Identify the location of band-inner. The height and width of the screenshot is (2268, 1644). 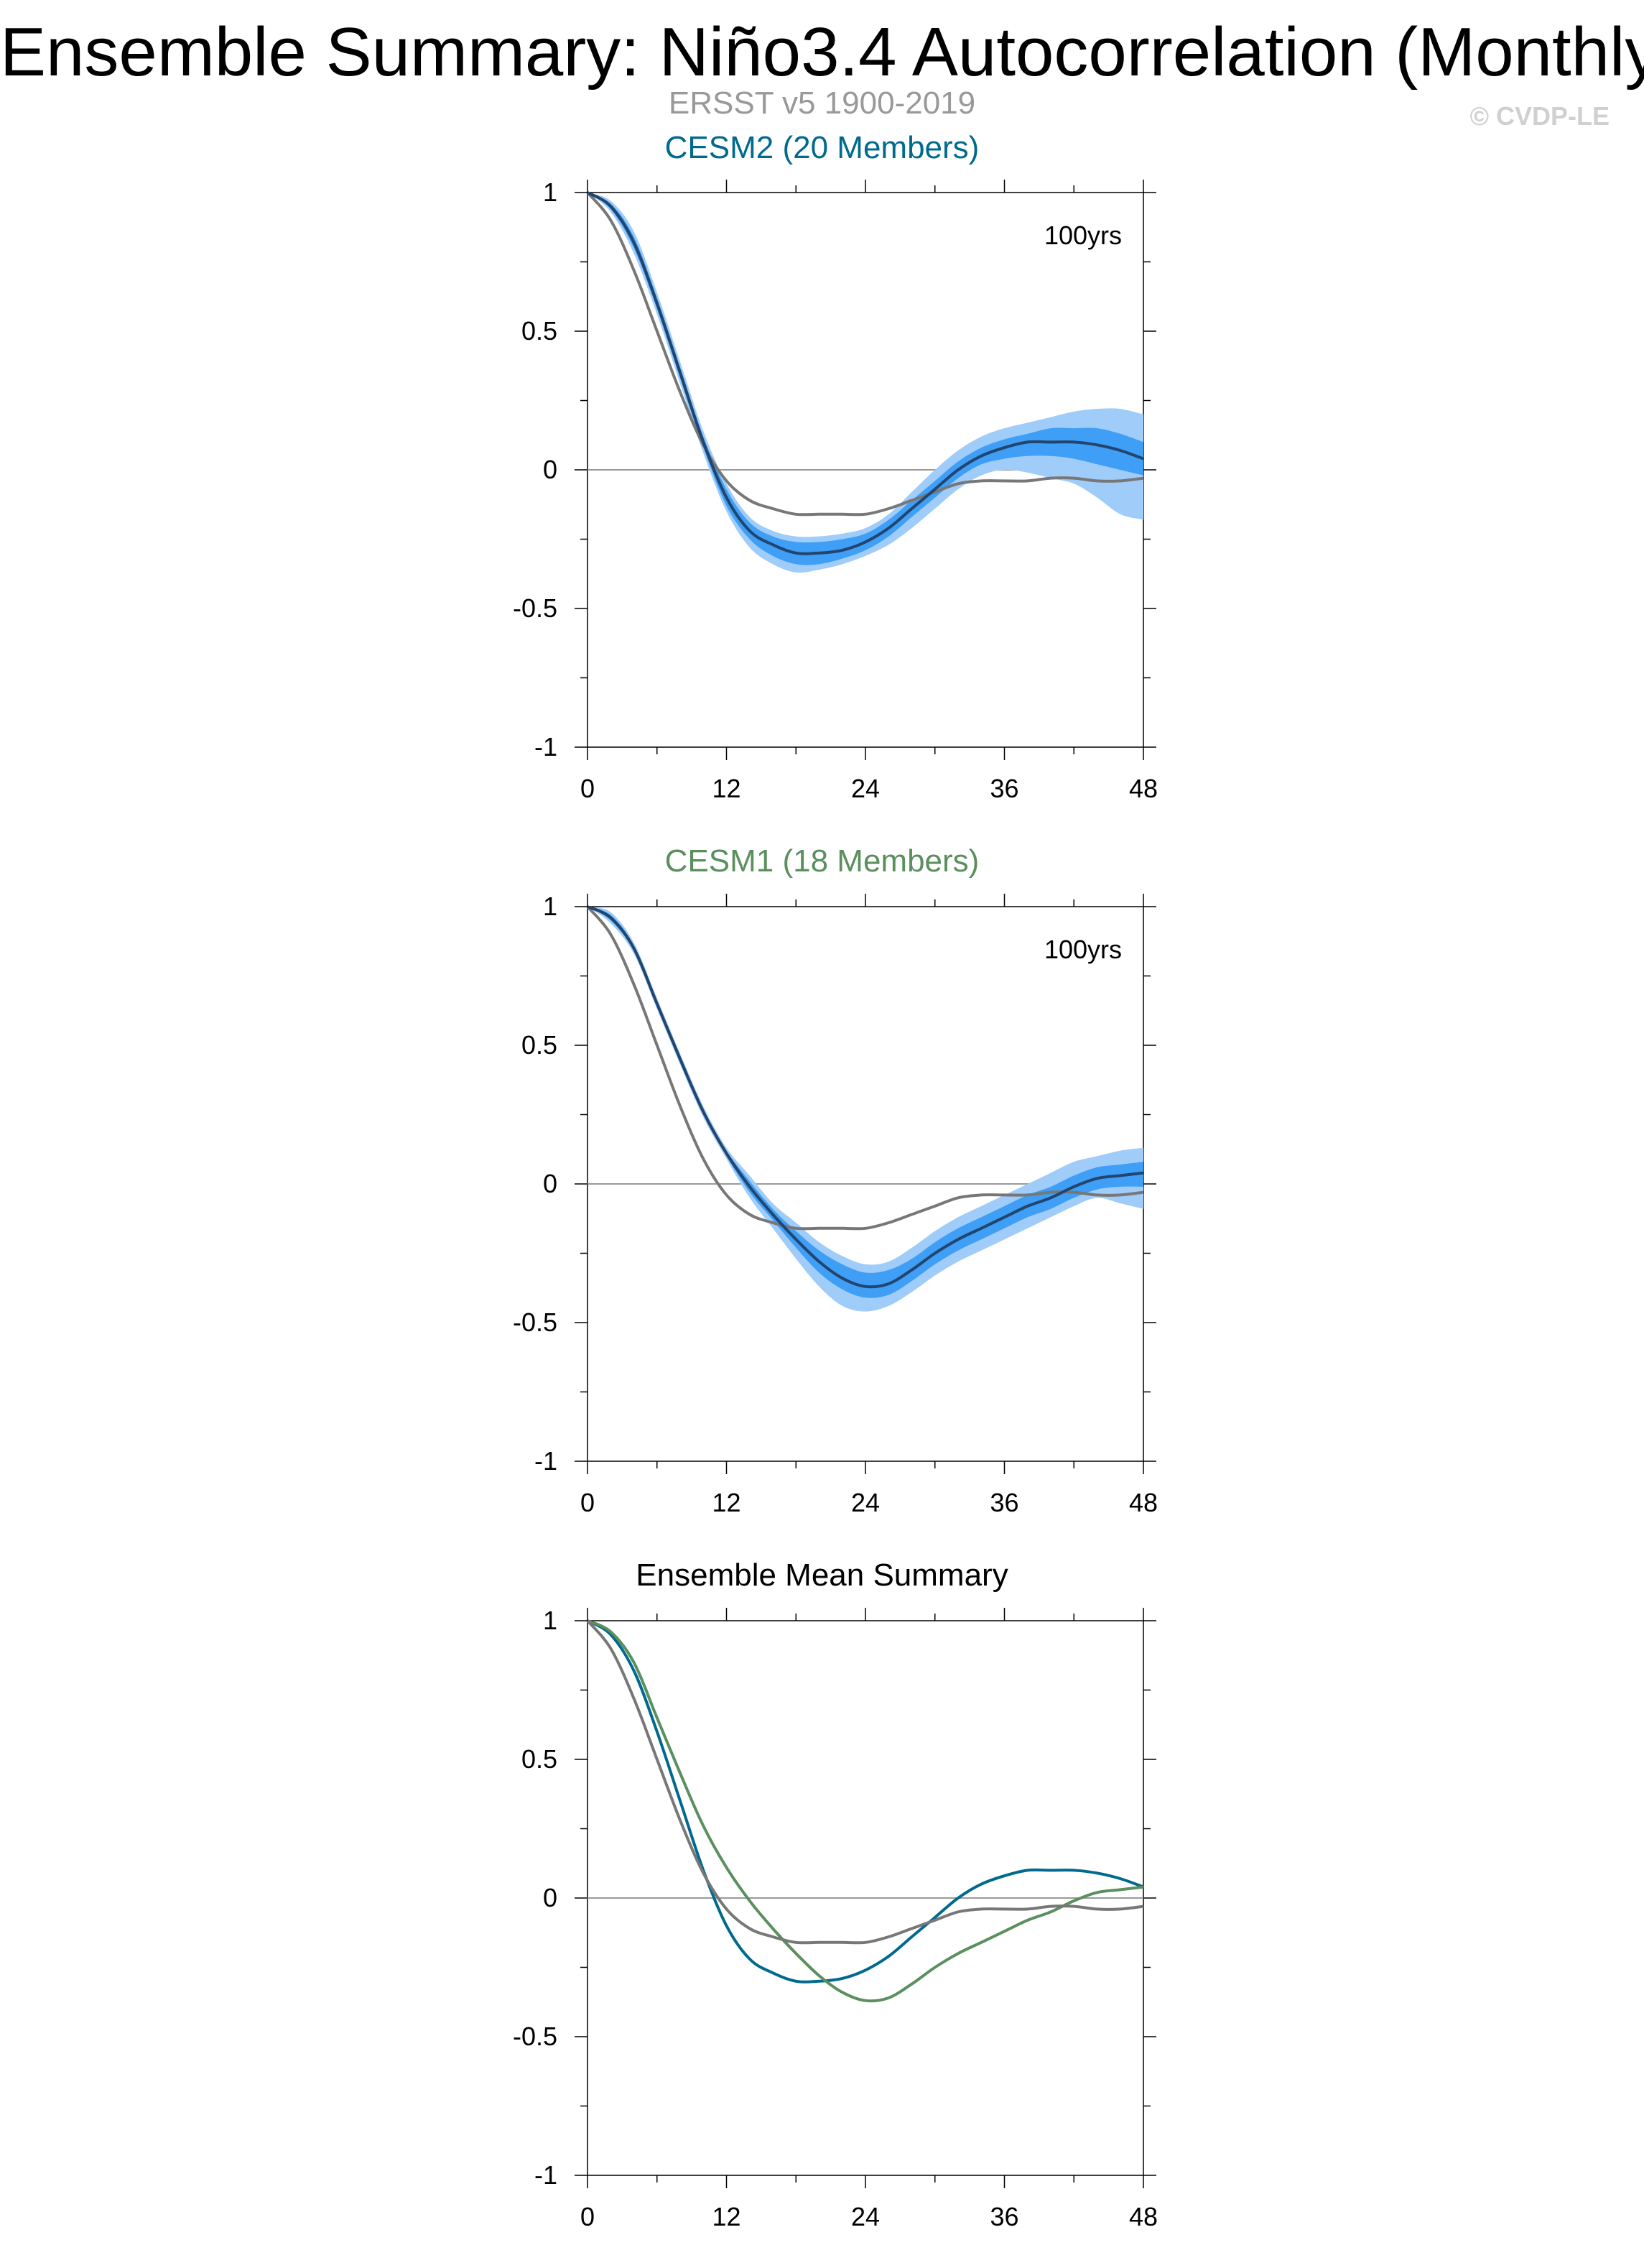
(865, 1102).